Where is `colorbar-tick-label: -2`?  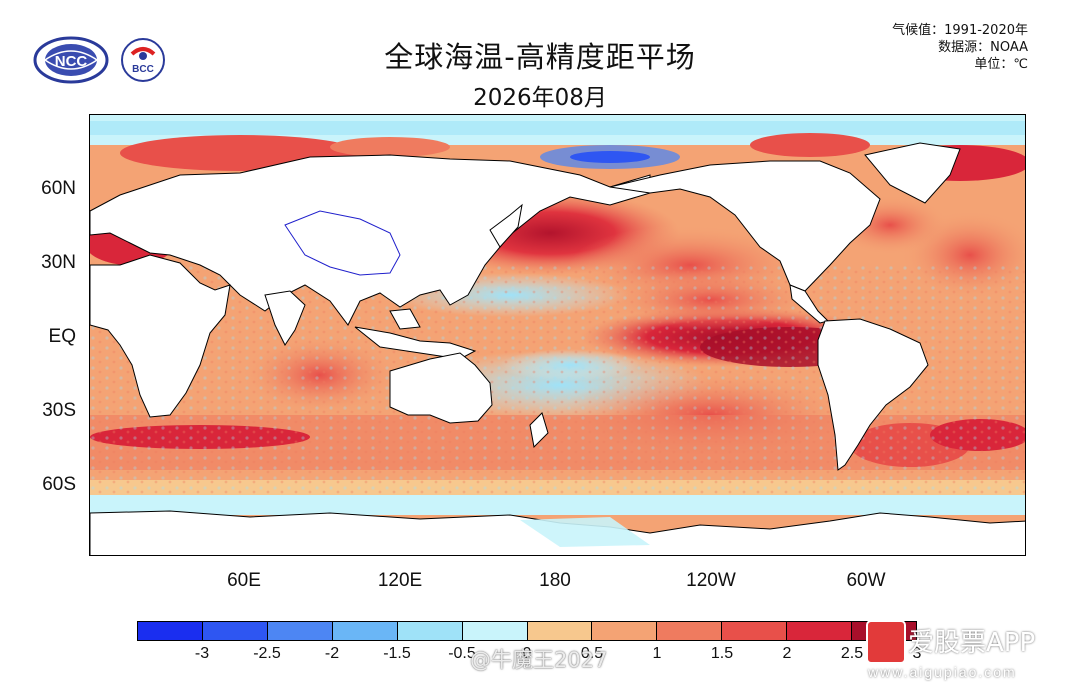
colorbar-tick-label: -2 is located at coordinates (332, 653).